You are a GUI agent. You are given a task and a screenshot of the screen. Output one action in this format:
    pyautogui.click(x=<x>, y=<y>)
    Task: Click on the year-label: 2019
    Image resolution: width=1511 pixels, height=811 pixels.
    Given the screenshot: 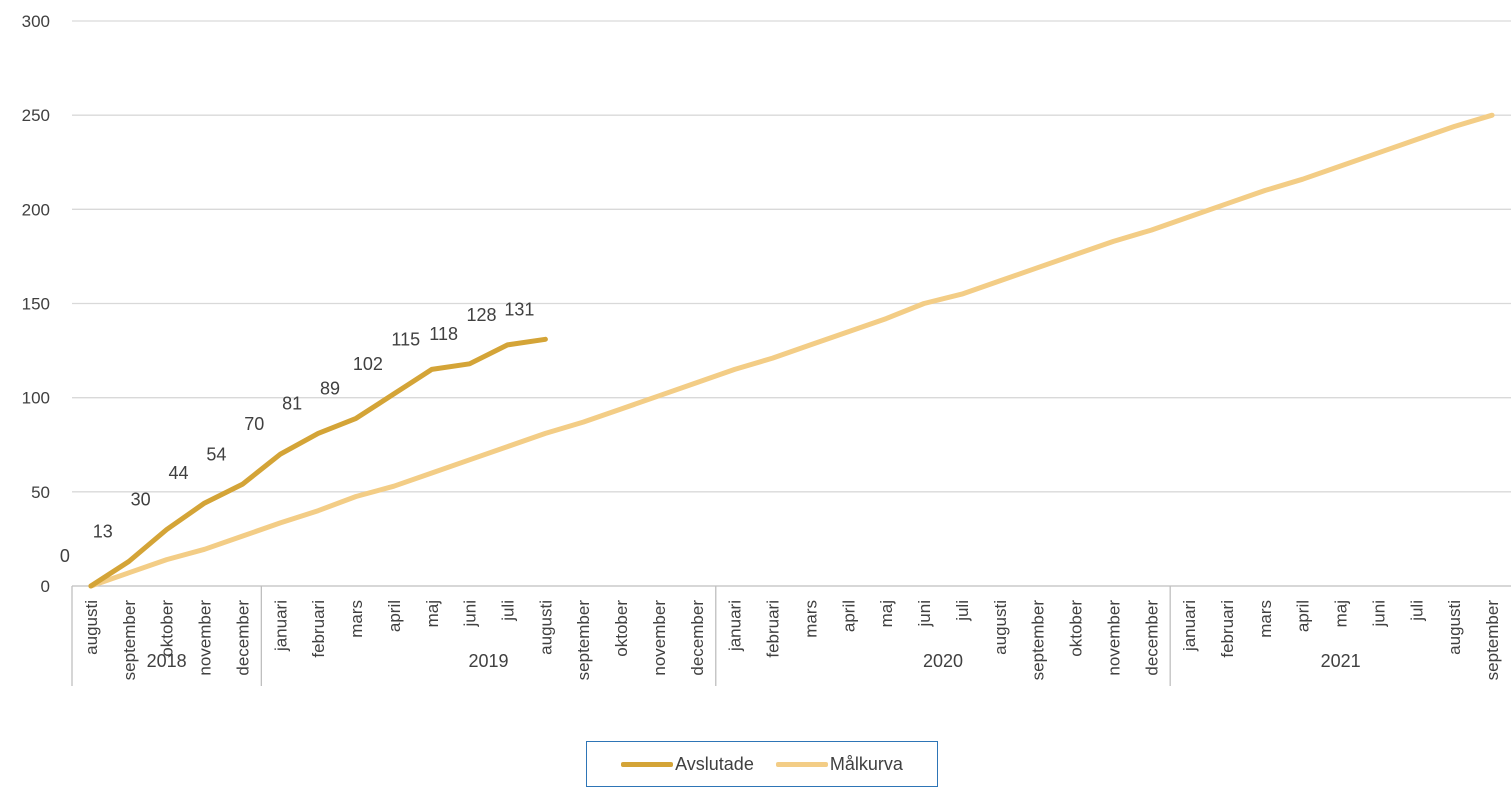 What is the action you would take?
    pyautogui.click(x=489, y=661)
    